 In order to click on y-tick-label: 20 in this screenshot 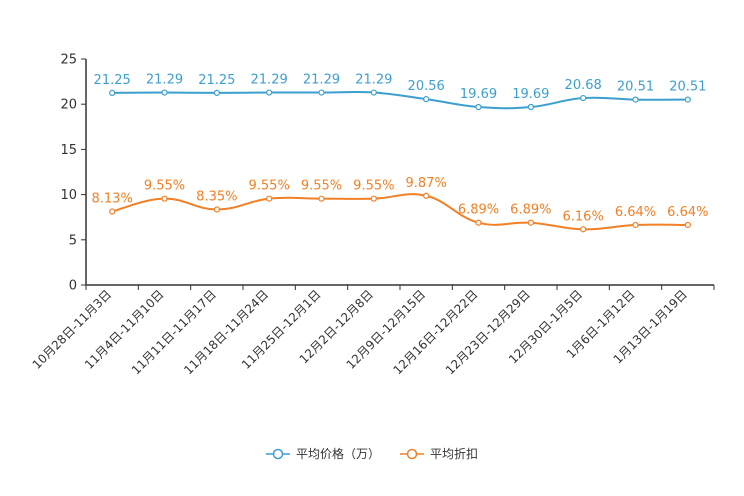, I will do `click(68, 105)`.